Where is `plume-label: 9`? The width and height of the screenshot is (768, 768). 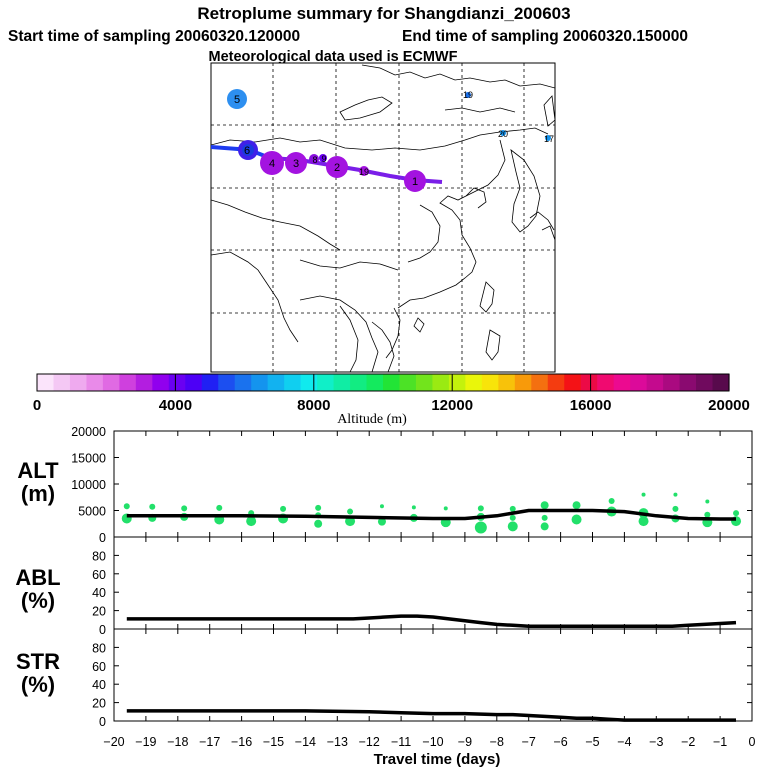 plume-label: 9 is located at coordinates (323, 159).